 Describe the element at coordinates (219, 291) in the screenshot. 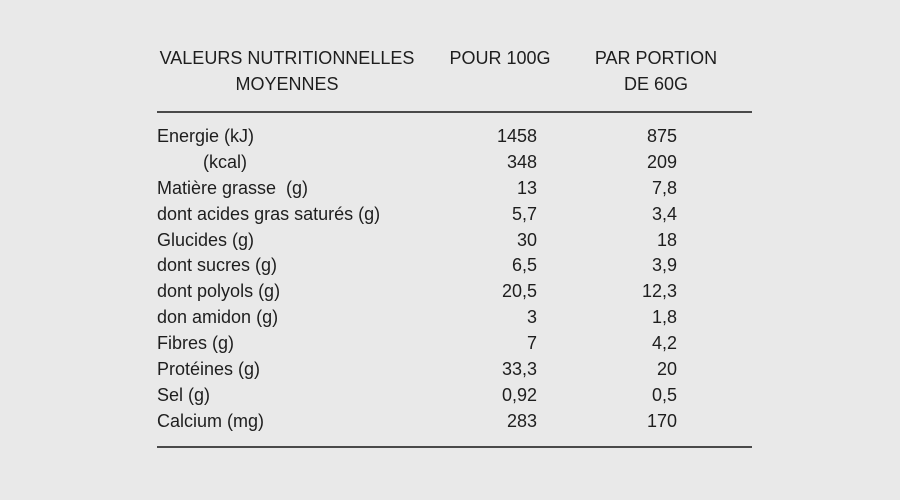

I see `row-label: dont polyols (g)` at that location.